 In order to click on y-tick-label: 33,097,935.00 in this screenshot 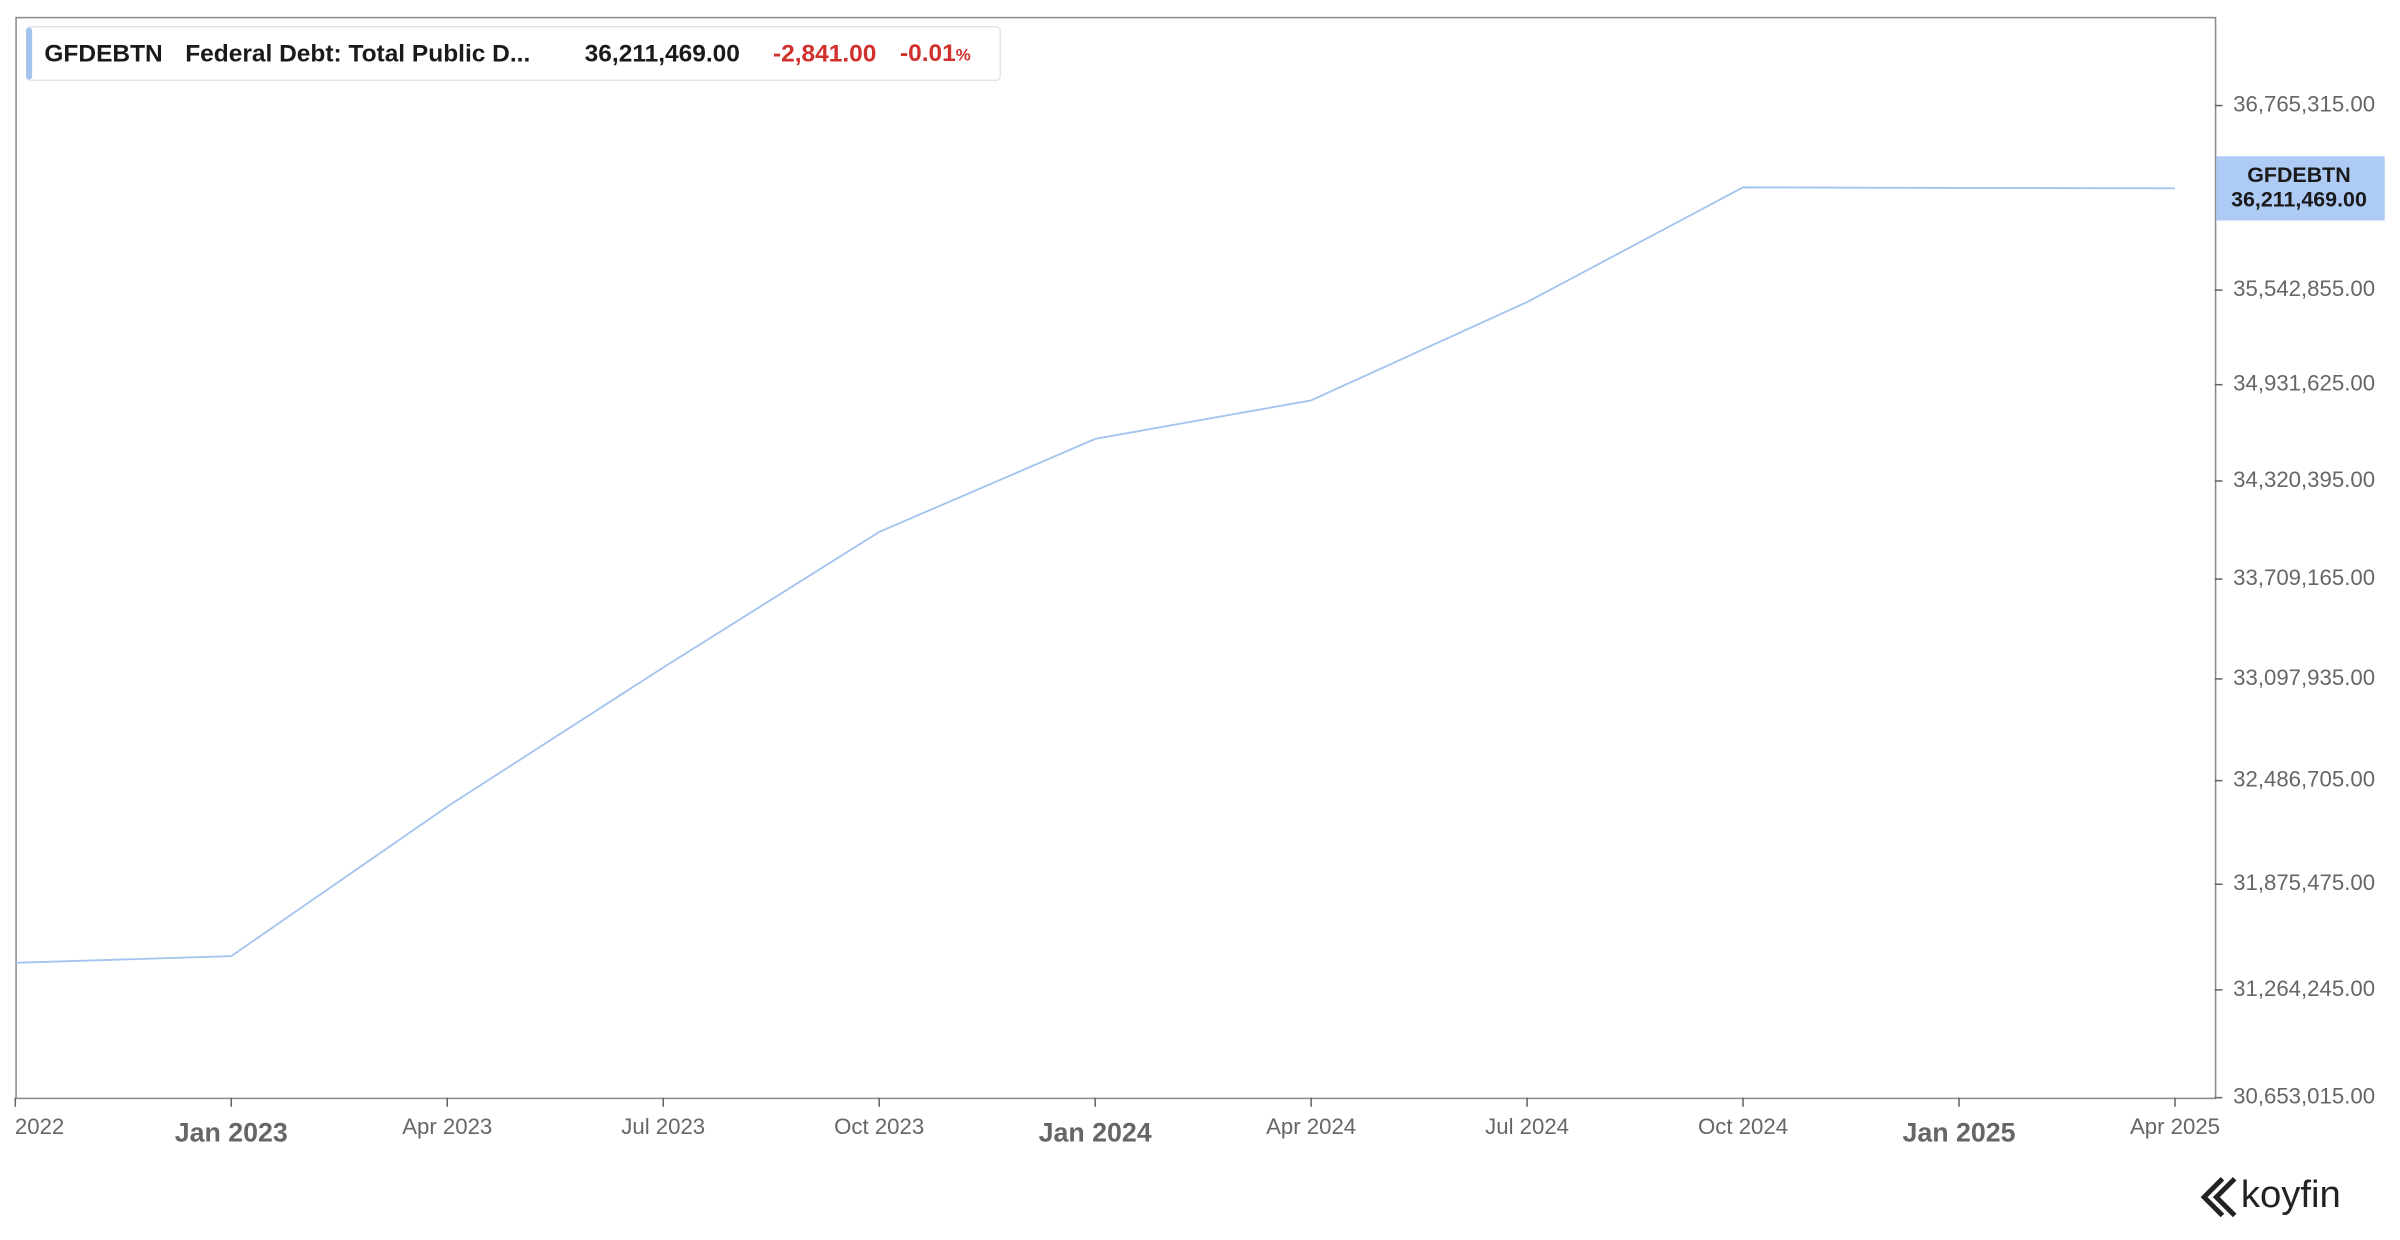, I will do `click(2304, 677)`.